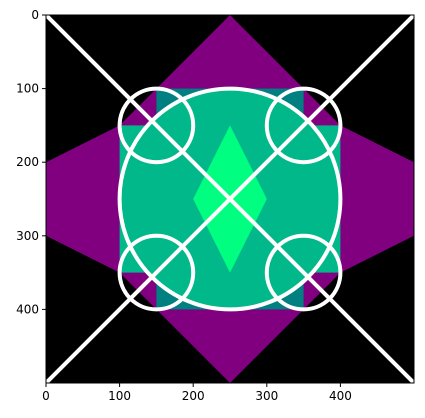  What do you see at coordinates (156, 272) in the screenshot?
I see `ring-bottom-left` at bounding box center [156, 272].